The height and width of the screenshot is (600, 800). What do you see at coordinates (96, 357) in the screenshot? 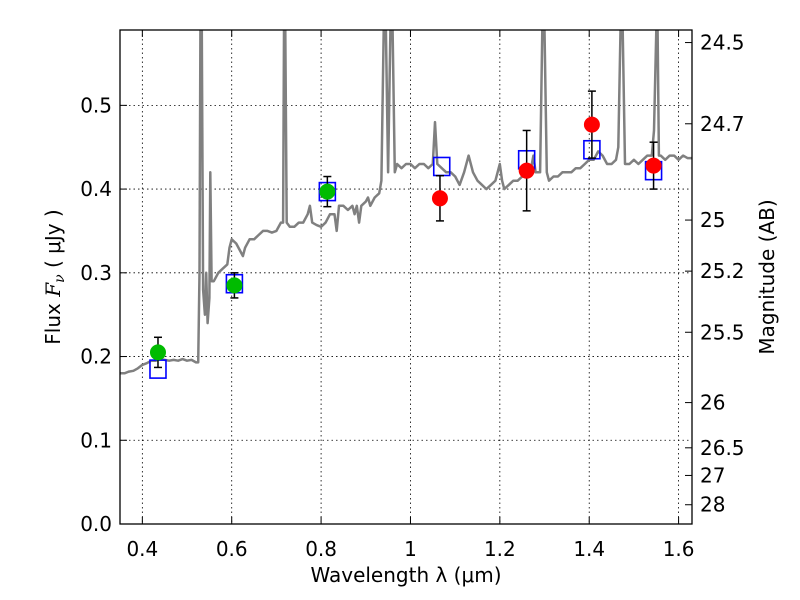
I see `y-tick-label: 0.2` at bounding box center [96, 357].